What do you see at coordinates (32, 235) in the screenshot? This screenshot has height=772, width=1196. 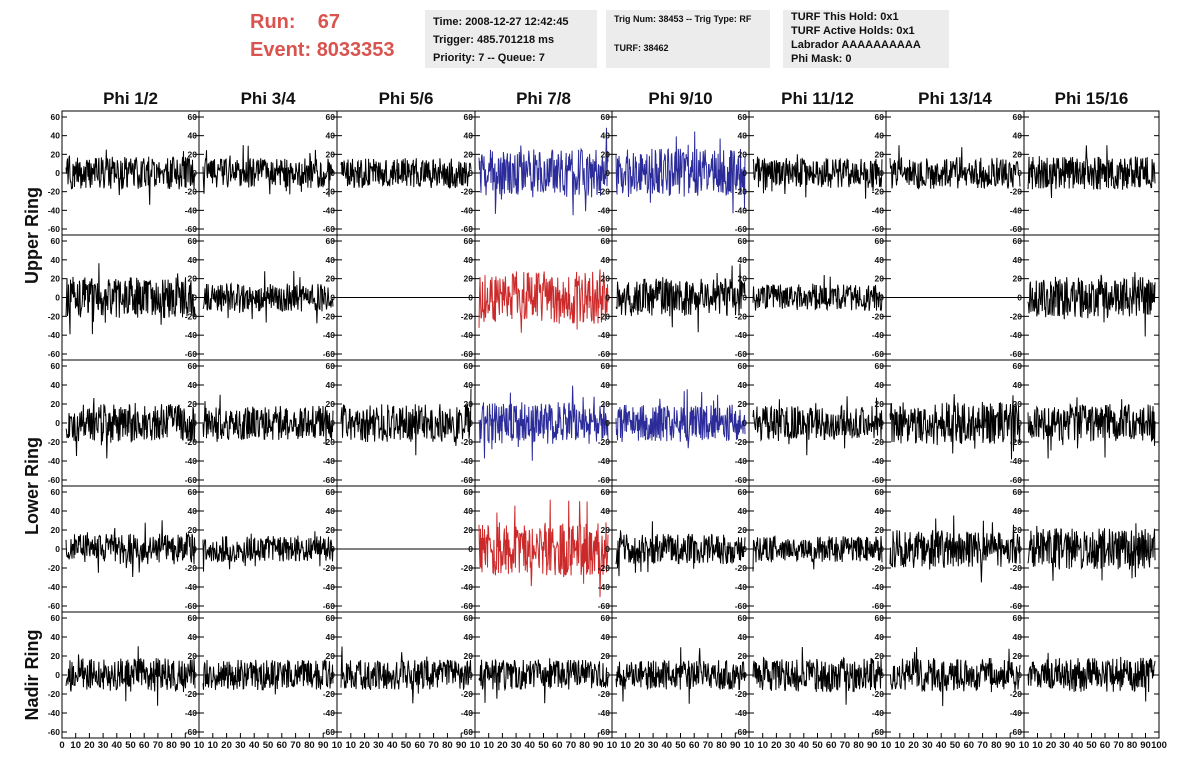 I see `ring-label: Upper Ring` at bounding box center [32, 235].